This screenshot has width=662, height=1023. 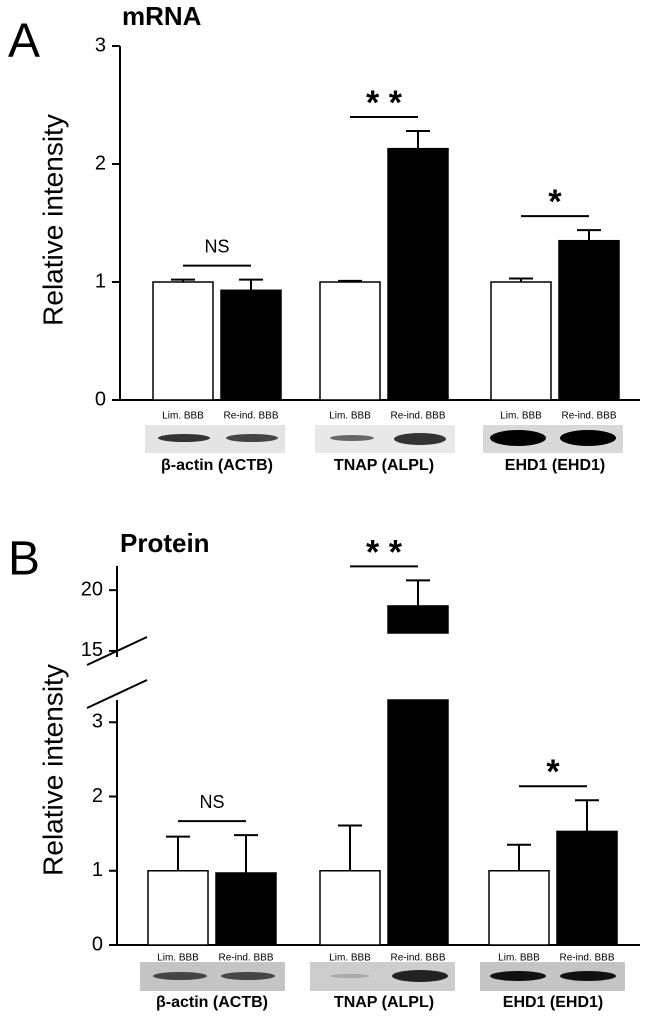 What do you see at coordinates (92, 650) in the screenshot?
I see `y-tick-label: 15` at bounding box center [92, 650].